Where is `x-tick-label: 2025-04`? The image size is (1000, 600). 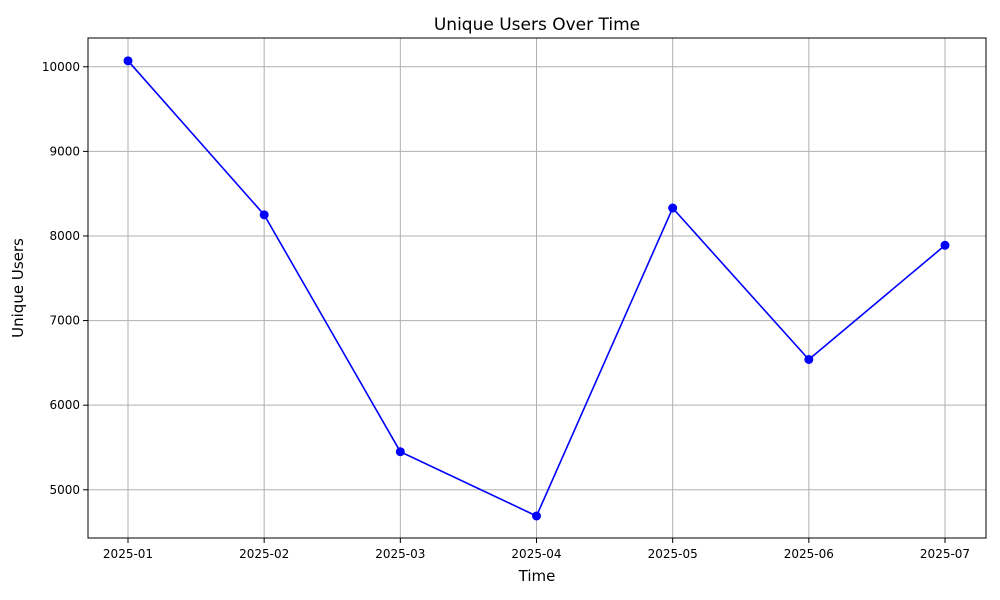 x-tick-label: 2025-04 is located at coordinates (536, 554).